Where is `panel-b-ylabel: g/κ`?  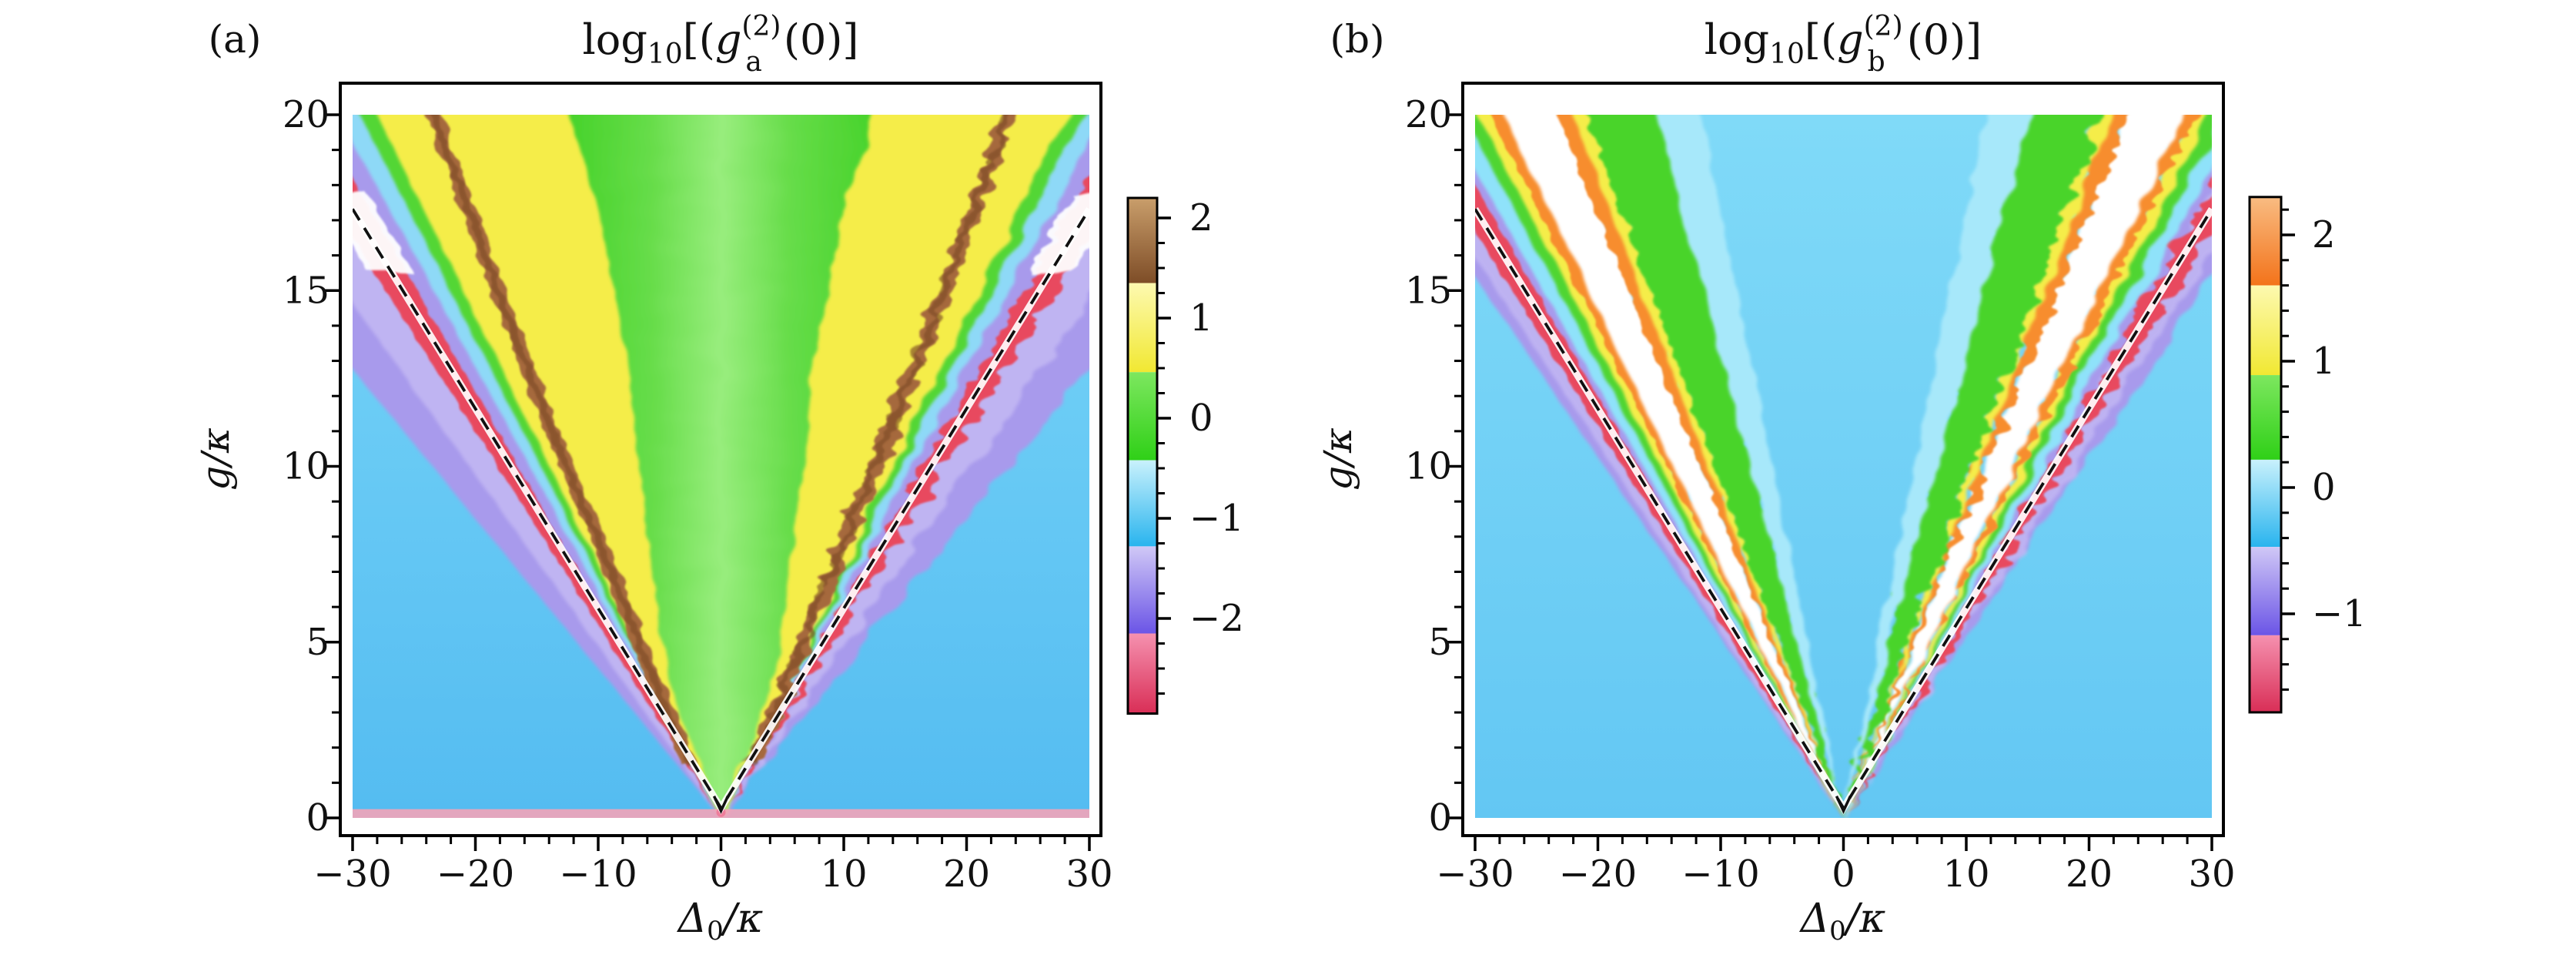
panel-b-ylabel: g/κ is located at coordinates (1338, 459).